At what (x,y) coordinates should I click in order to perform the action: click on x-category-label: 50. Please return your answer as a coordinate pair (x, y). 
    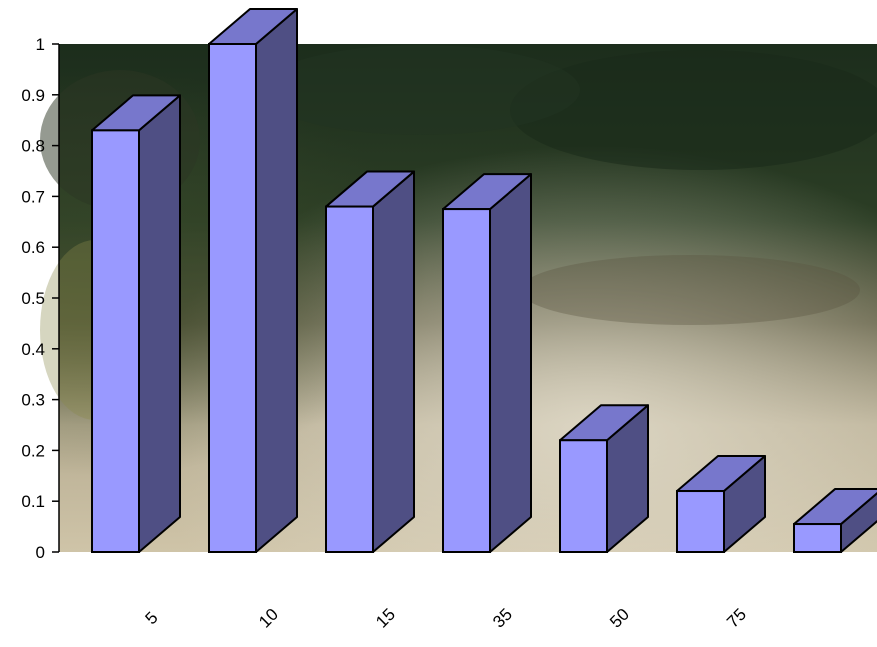
    Looking at the image, I should click on (619, 618).